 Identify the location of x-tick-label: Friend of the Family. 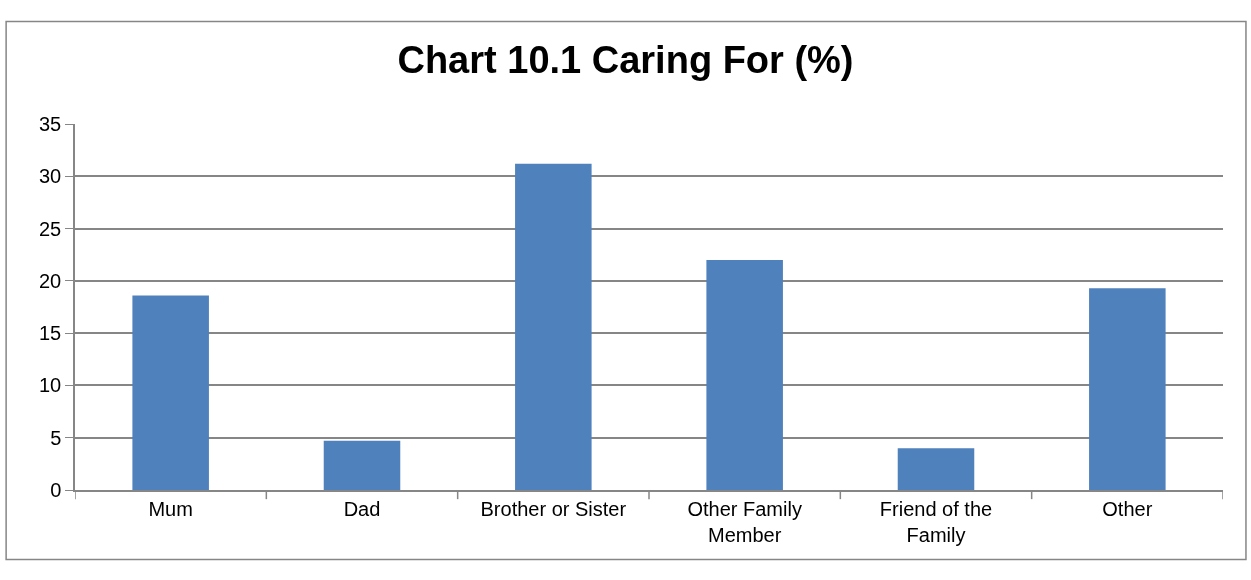
(936, 521).